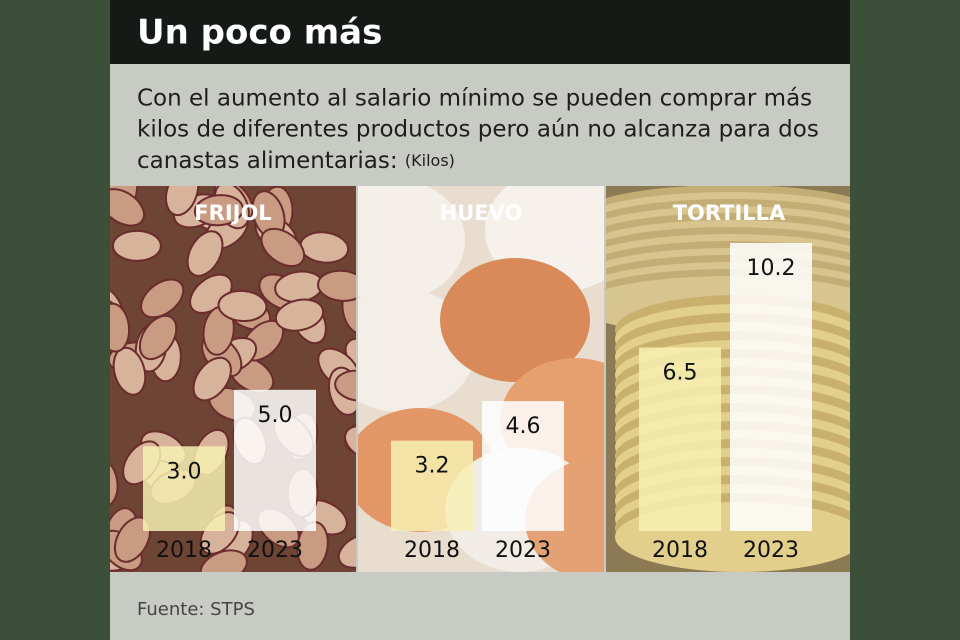 The image size is (960, 640). Describe the element at coordinates (680, 372) in the screenshot. I see `value-label: 6.5` at that location.